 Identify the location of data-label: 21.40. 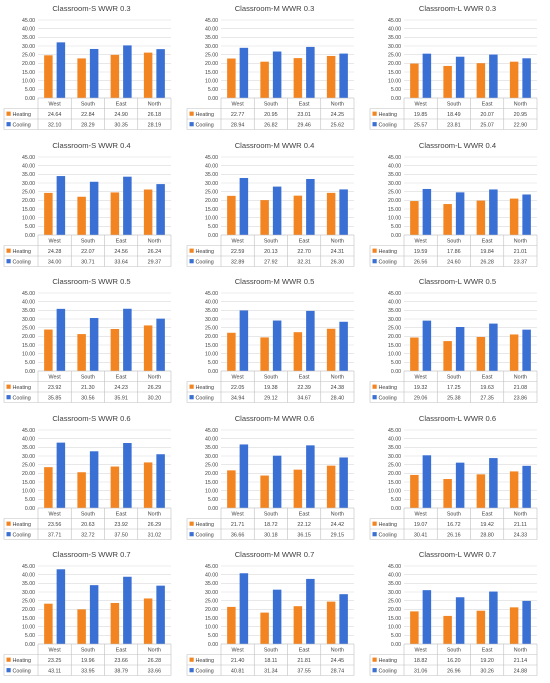
(237, 661).